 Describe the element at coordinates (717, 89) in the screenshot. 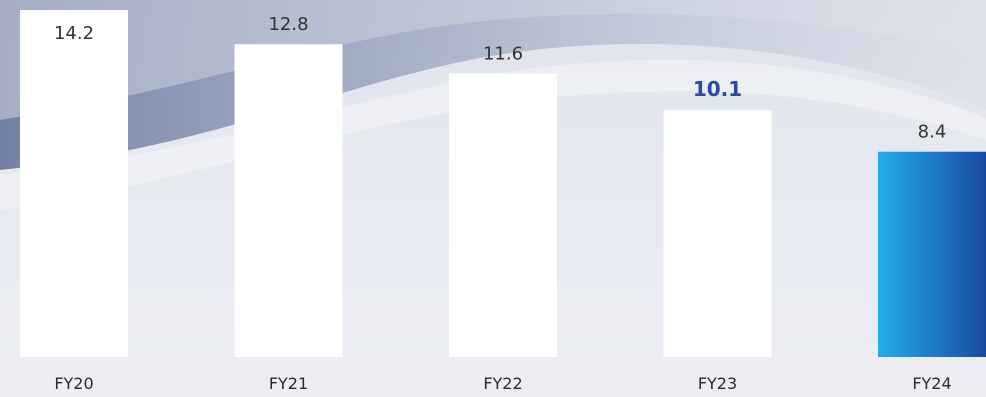

I see `value-label-fy23: 10.1` at that location.